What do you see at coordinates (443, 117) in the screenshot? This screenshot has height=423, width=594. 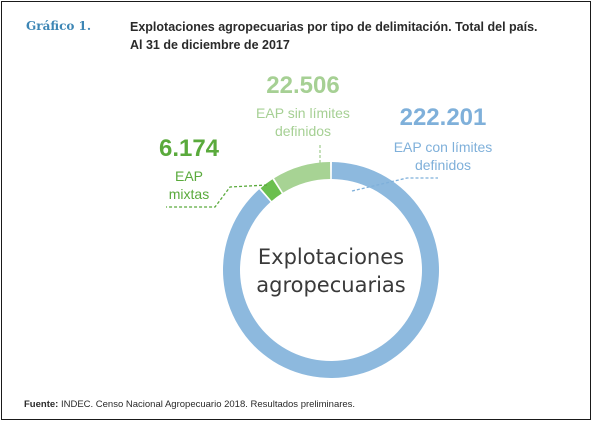 I see `slice-value-label-1: 222.201` at bounding box center [443, 117].